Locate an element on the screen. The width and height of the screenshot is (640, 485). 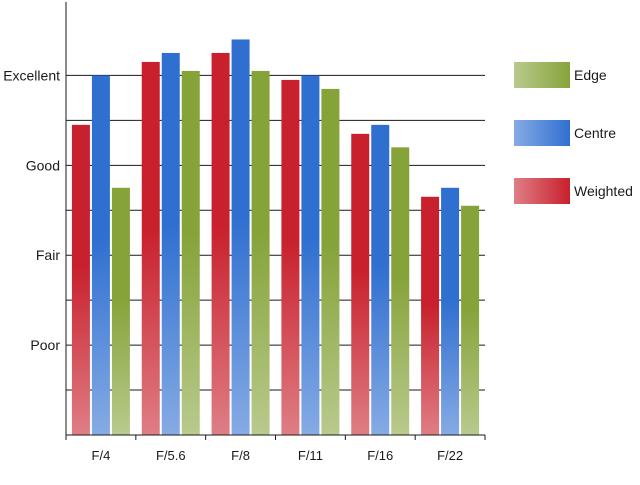
y-tick-label: Good is located at coordinates (43, 165).